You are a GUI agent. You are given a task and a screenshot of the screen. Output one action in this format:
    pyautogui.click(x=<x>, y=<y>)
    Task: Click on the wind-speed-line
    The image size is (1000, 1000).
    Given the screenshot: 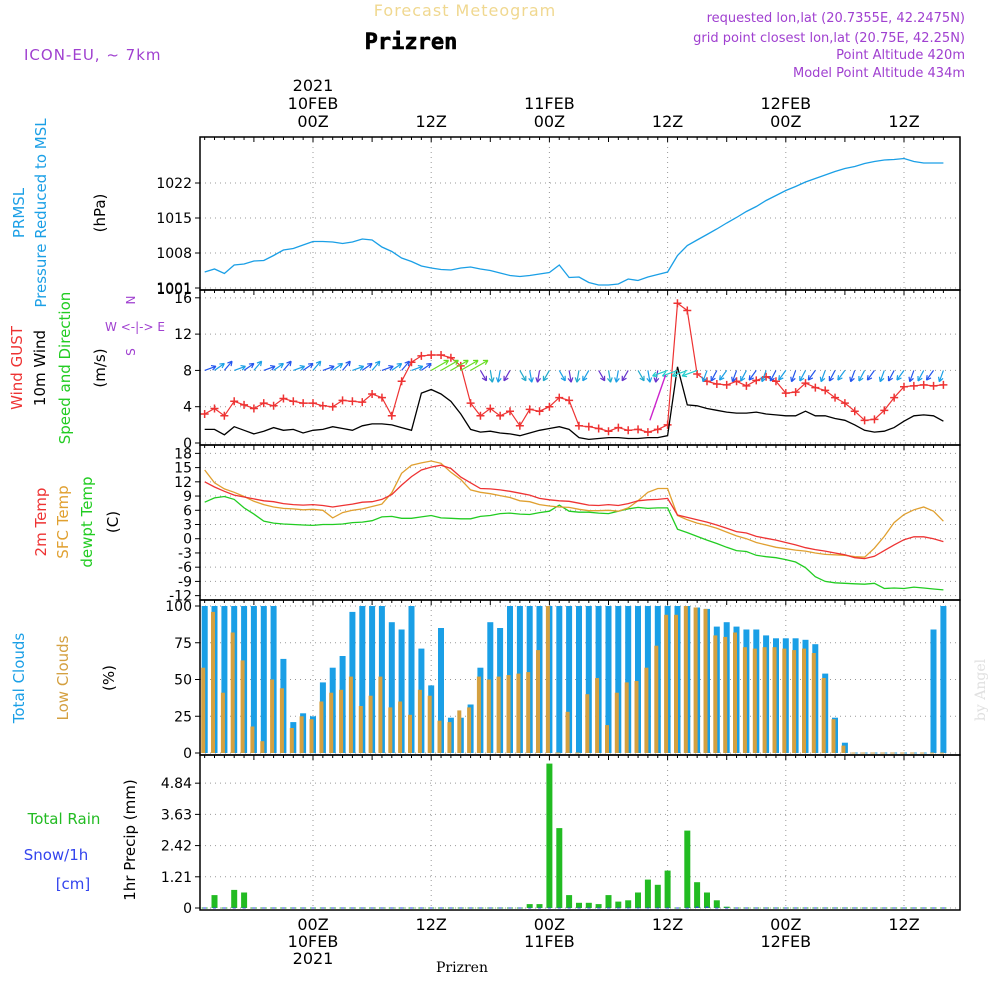 What is the action you would take?
    pyautogui.click(x=574, y=403)
    